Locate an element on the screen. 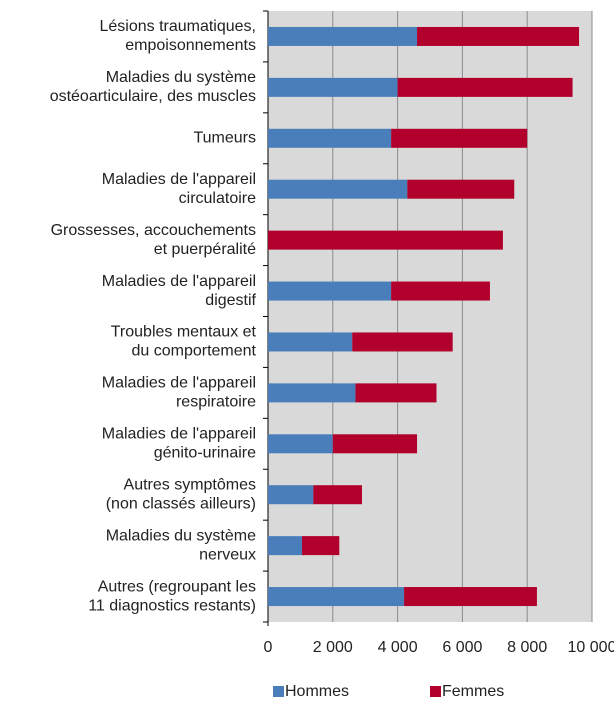 The image size is (614, 702). x-tick-label: 4 000 is located at coordinates (398, 647).